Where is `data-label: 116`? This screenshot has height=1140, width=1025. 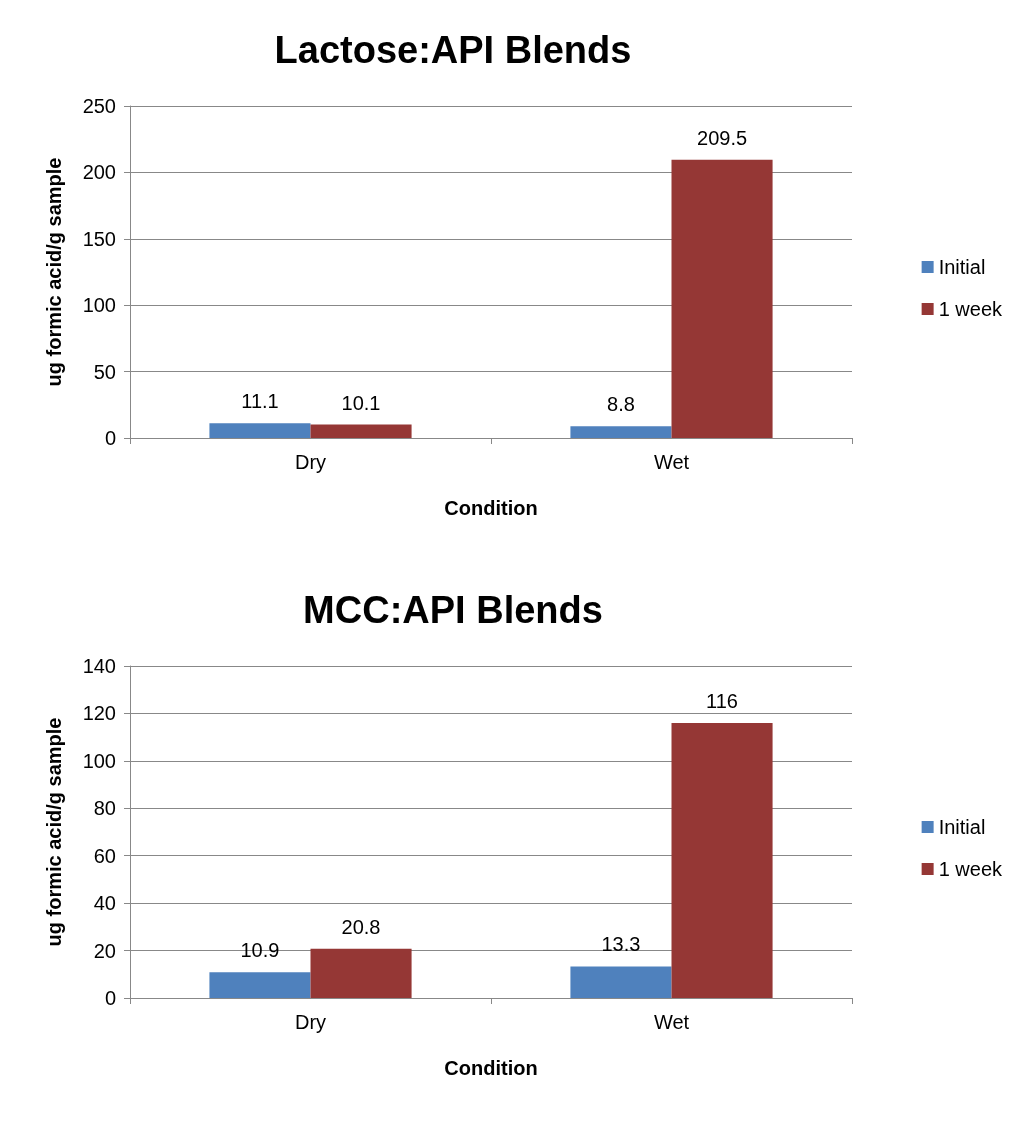
data-label: 116 is located at coordinates (722, 700).